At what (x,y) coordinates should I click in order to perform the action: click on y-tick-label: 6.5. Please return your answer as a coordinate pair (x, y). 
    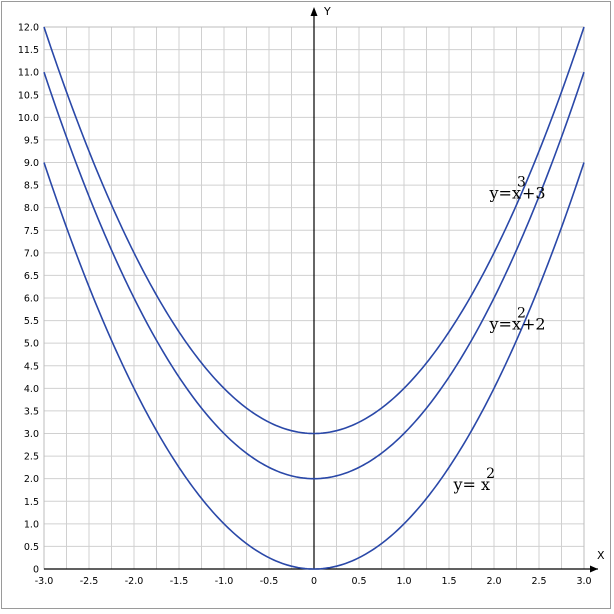
    Looking at the image, I should click on (31, 276).